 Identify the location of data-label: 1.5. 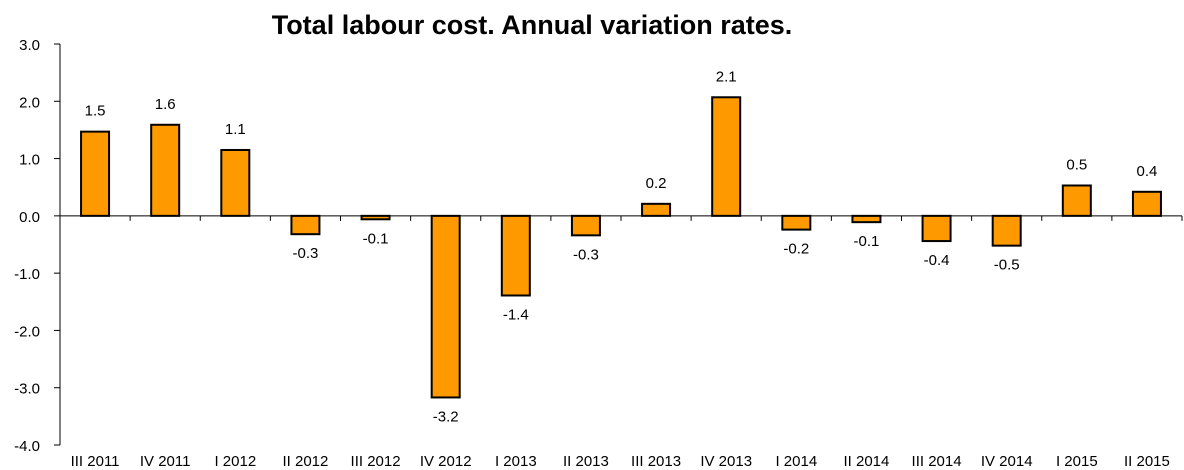
(95, 111).